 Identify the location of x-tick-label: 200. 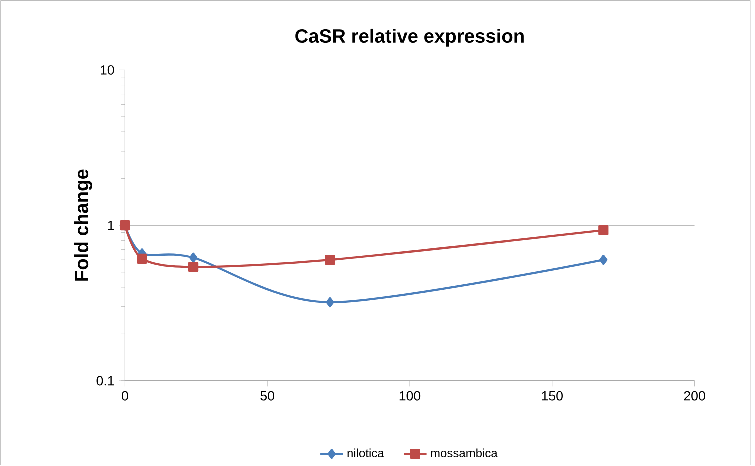
(695, 396).